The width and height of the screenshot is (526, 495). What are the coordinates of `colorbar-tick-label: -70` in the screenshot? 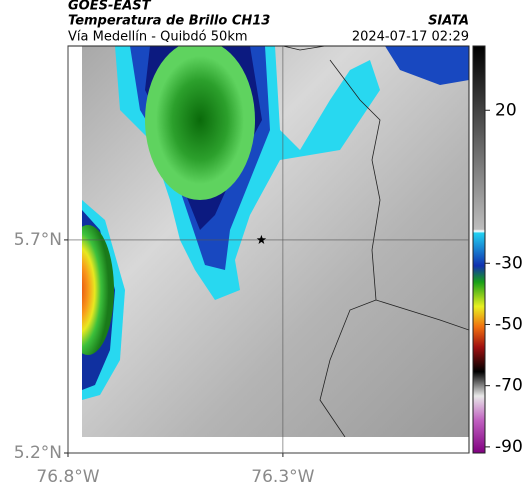 It's located at (509, 386).